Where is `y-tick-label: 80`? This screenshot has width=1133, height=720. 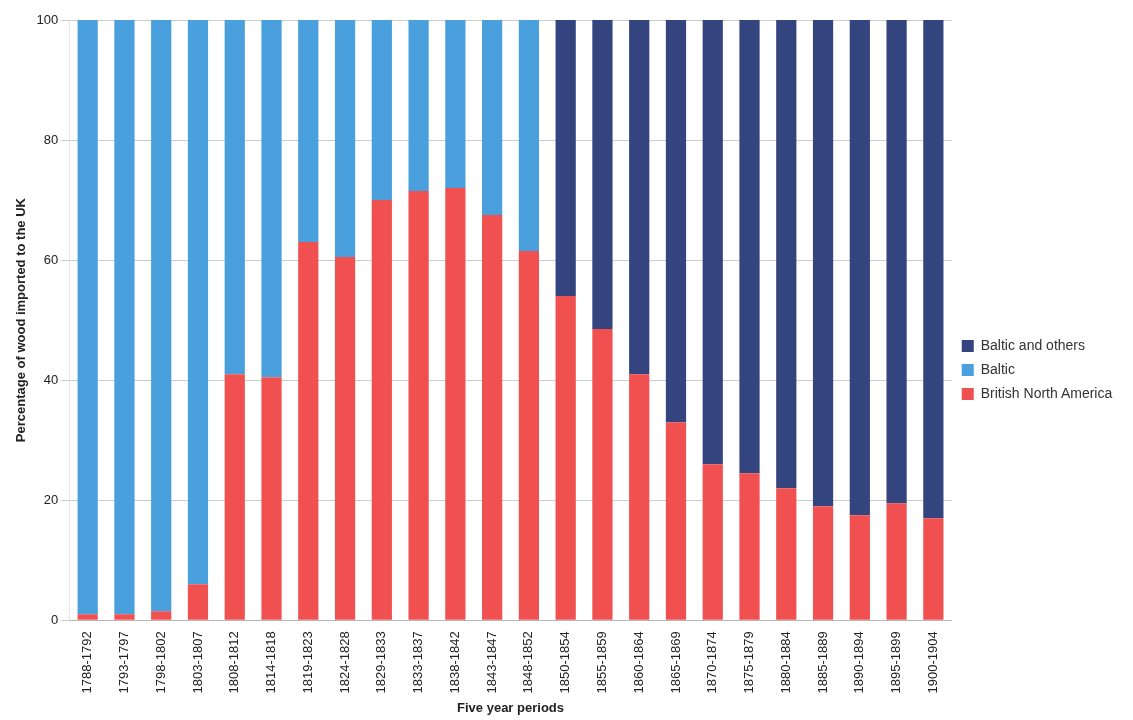
y-tick-label: 80 is located at coordinates (51, 139).